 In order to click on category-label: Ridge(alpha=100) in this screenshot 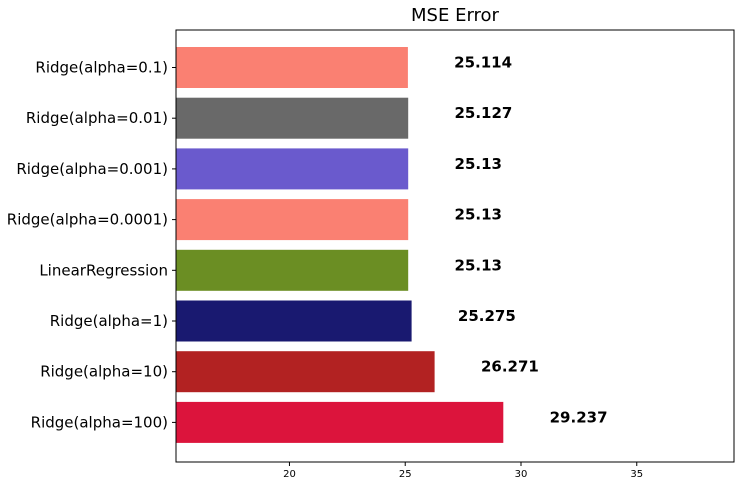, I will do `click(99, 422)`.